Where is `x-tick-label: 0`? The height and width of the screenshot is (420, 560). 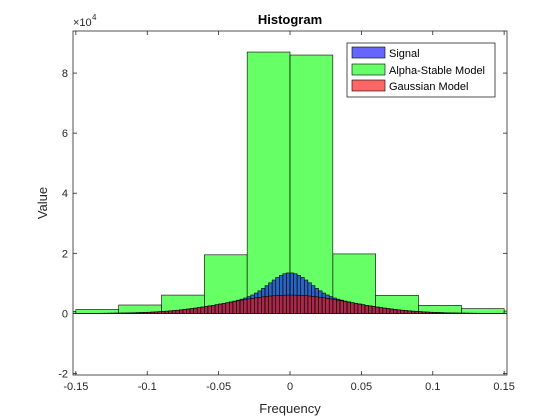
x-tick-label: 0 is located at coordinates (290, 387).